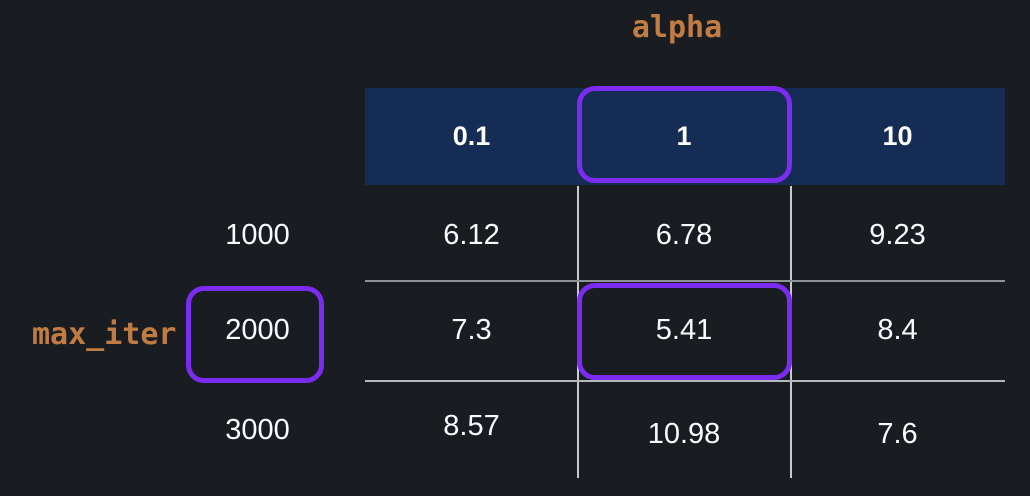 The width and height of the screenshot is (1030, 496). I want to click on max-iter-axis-label: max_iter, so click(104, 334).